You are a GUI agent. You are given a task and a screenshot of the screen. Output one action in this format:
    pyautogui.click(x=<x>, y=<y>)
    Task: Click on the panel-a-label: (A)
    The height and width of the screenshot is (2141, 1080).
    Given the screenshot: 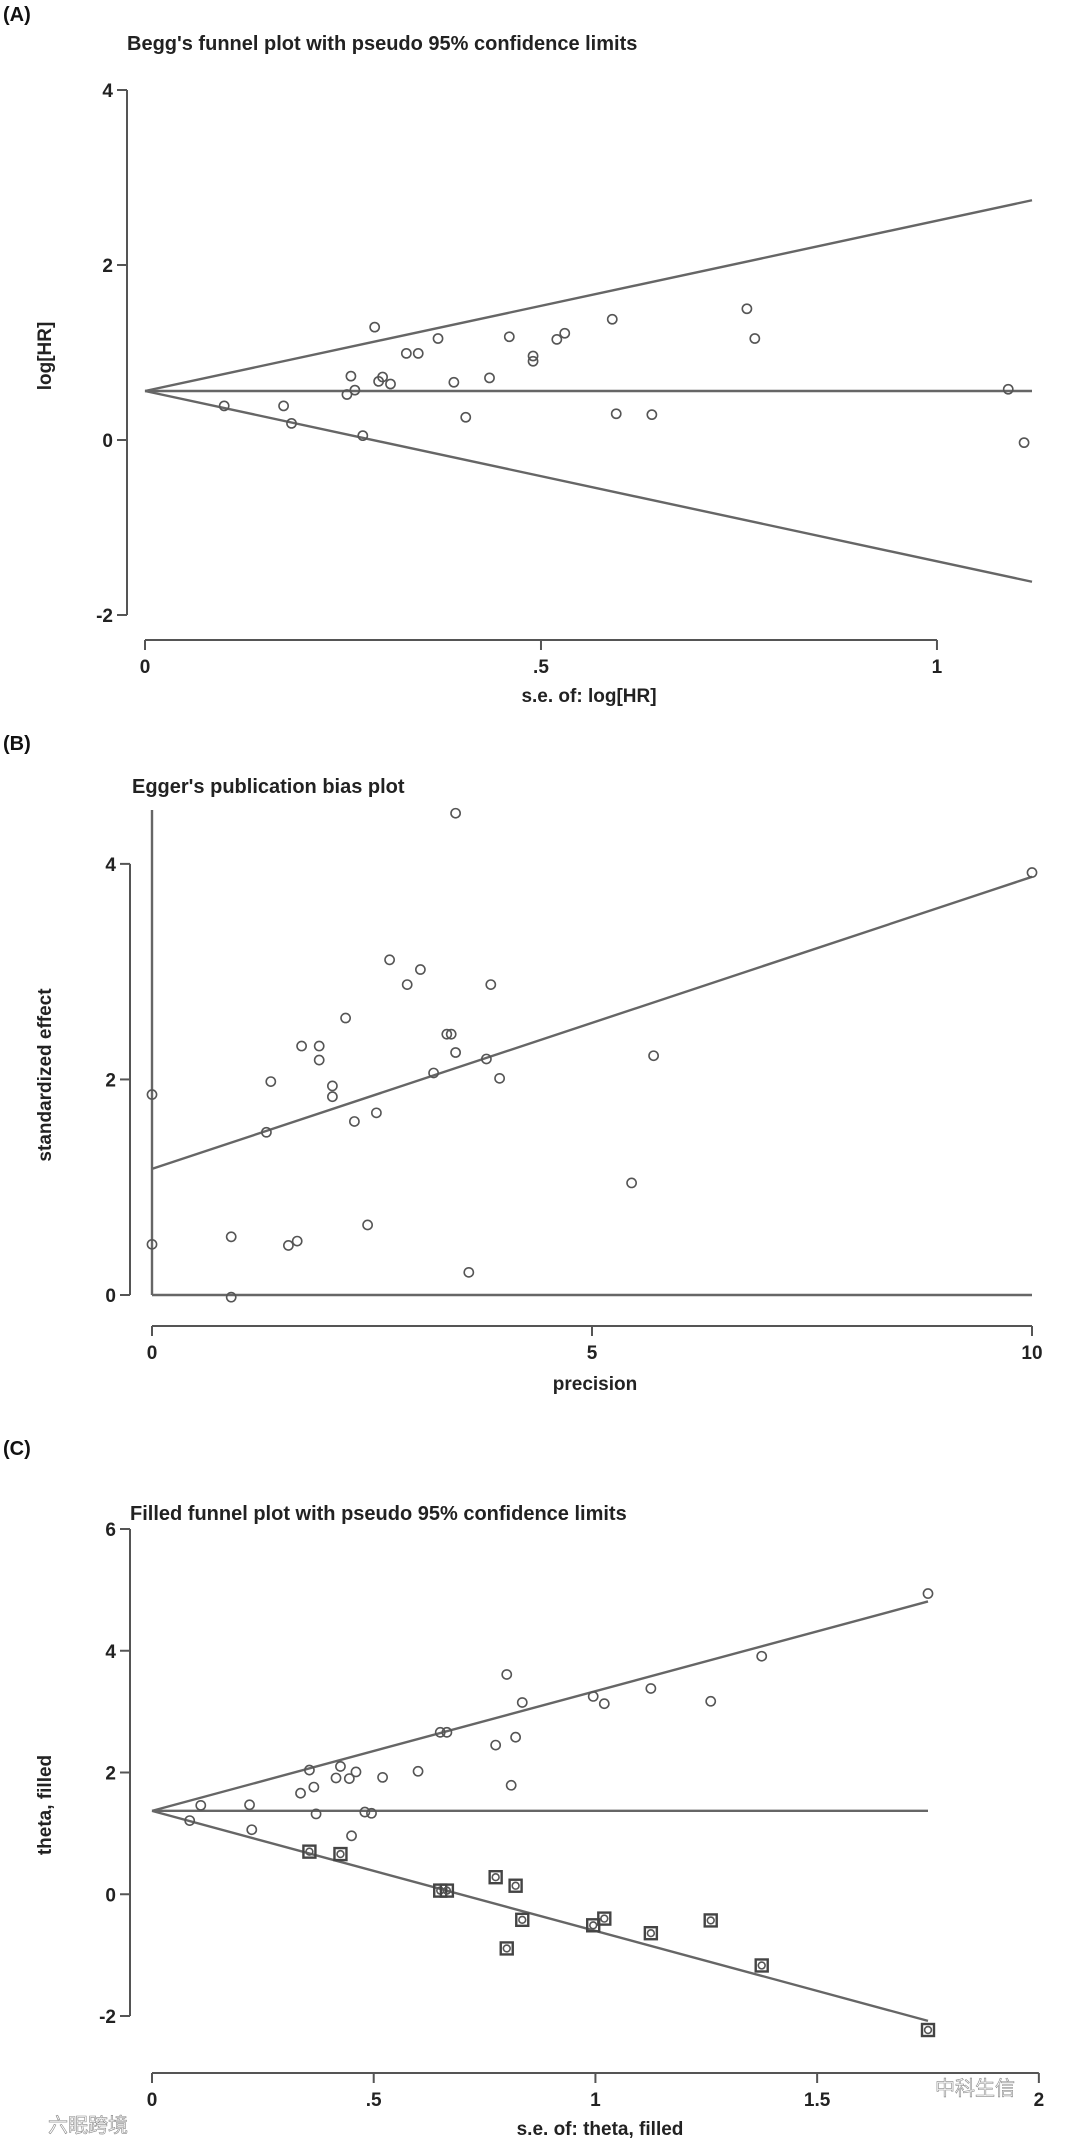 What is the action you would take?
    pyautogui.click(x=17, y=15)
    